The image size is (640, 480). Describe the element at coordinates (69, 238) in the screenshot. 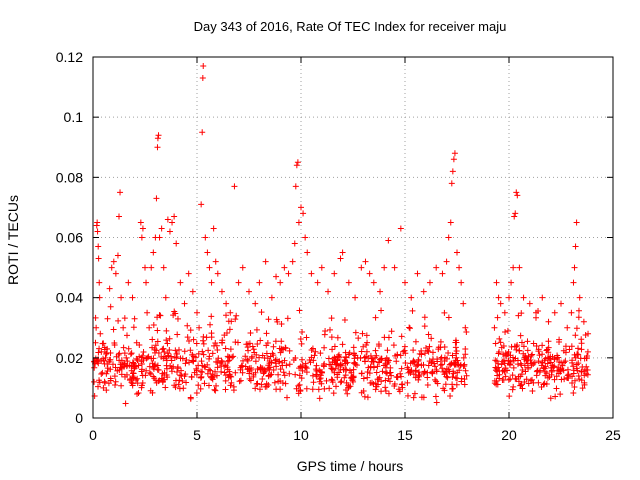

I see `y-tick-label: 0.06` at that location.